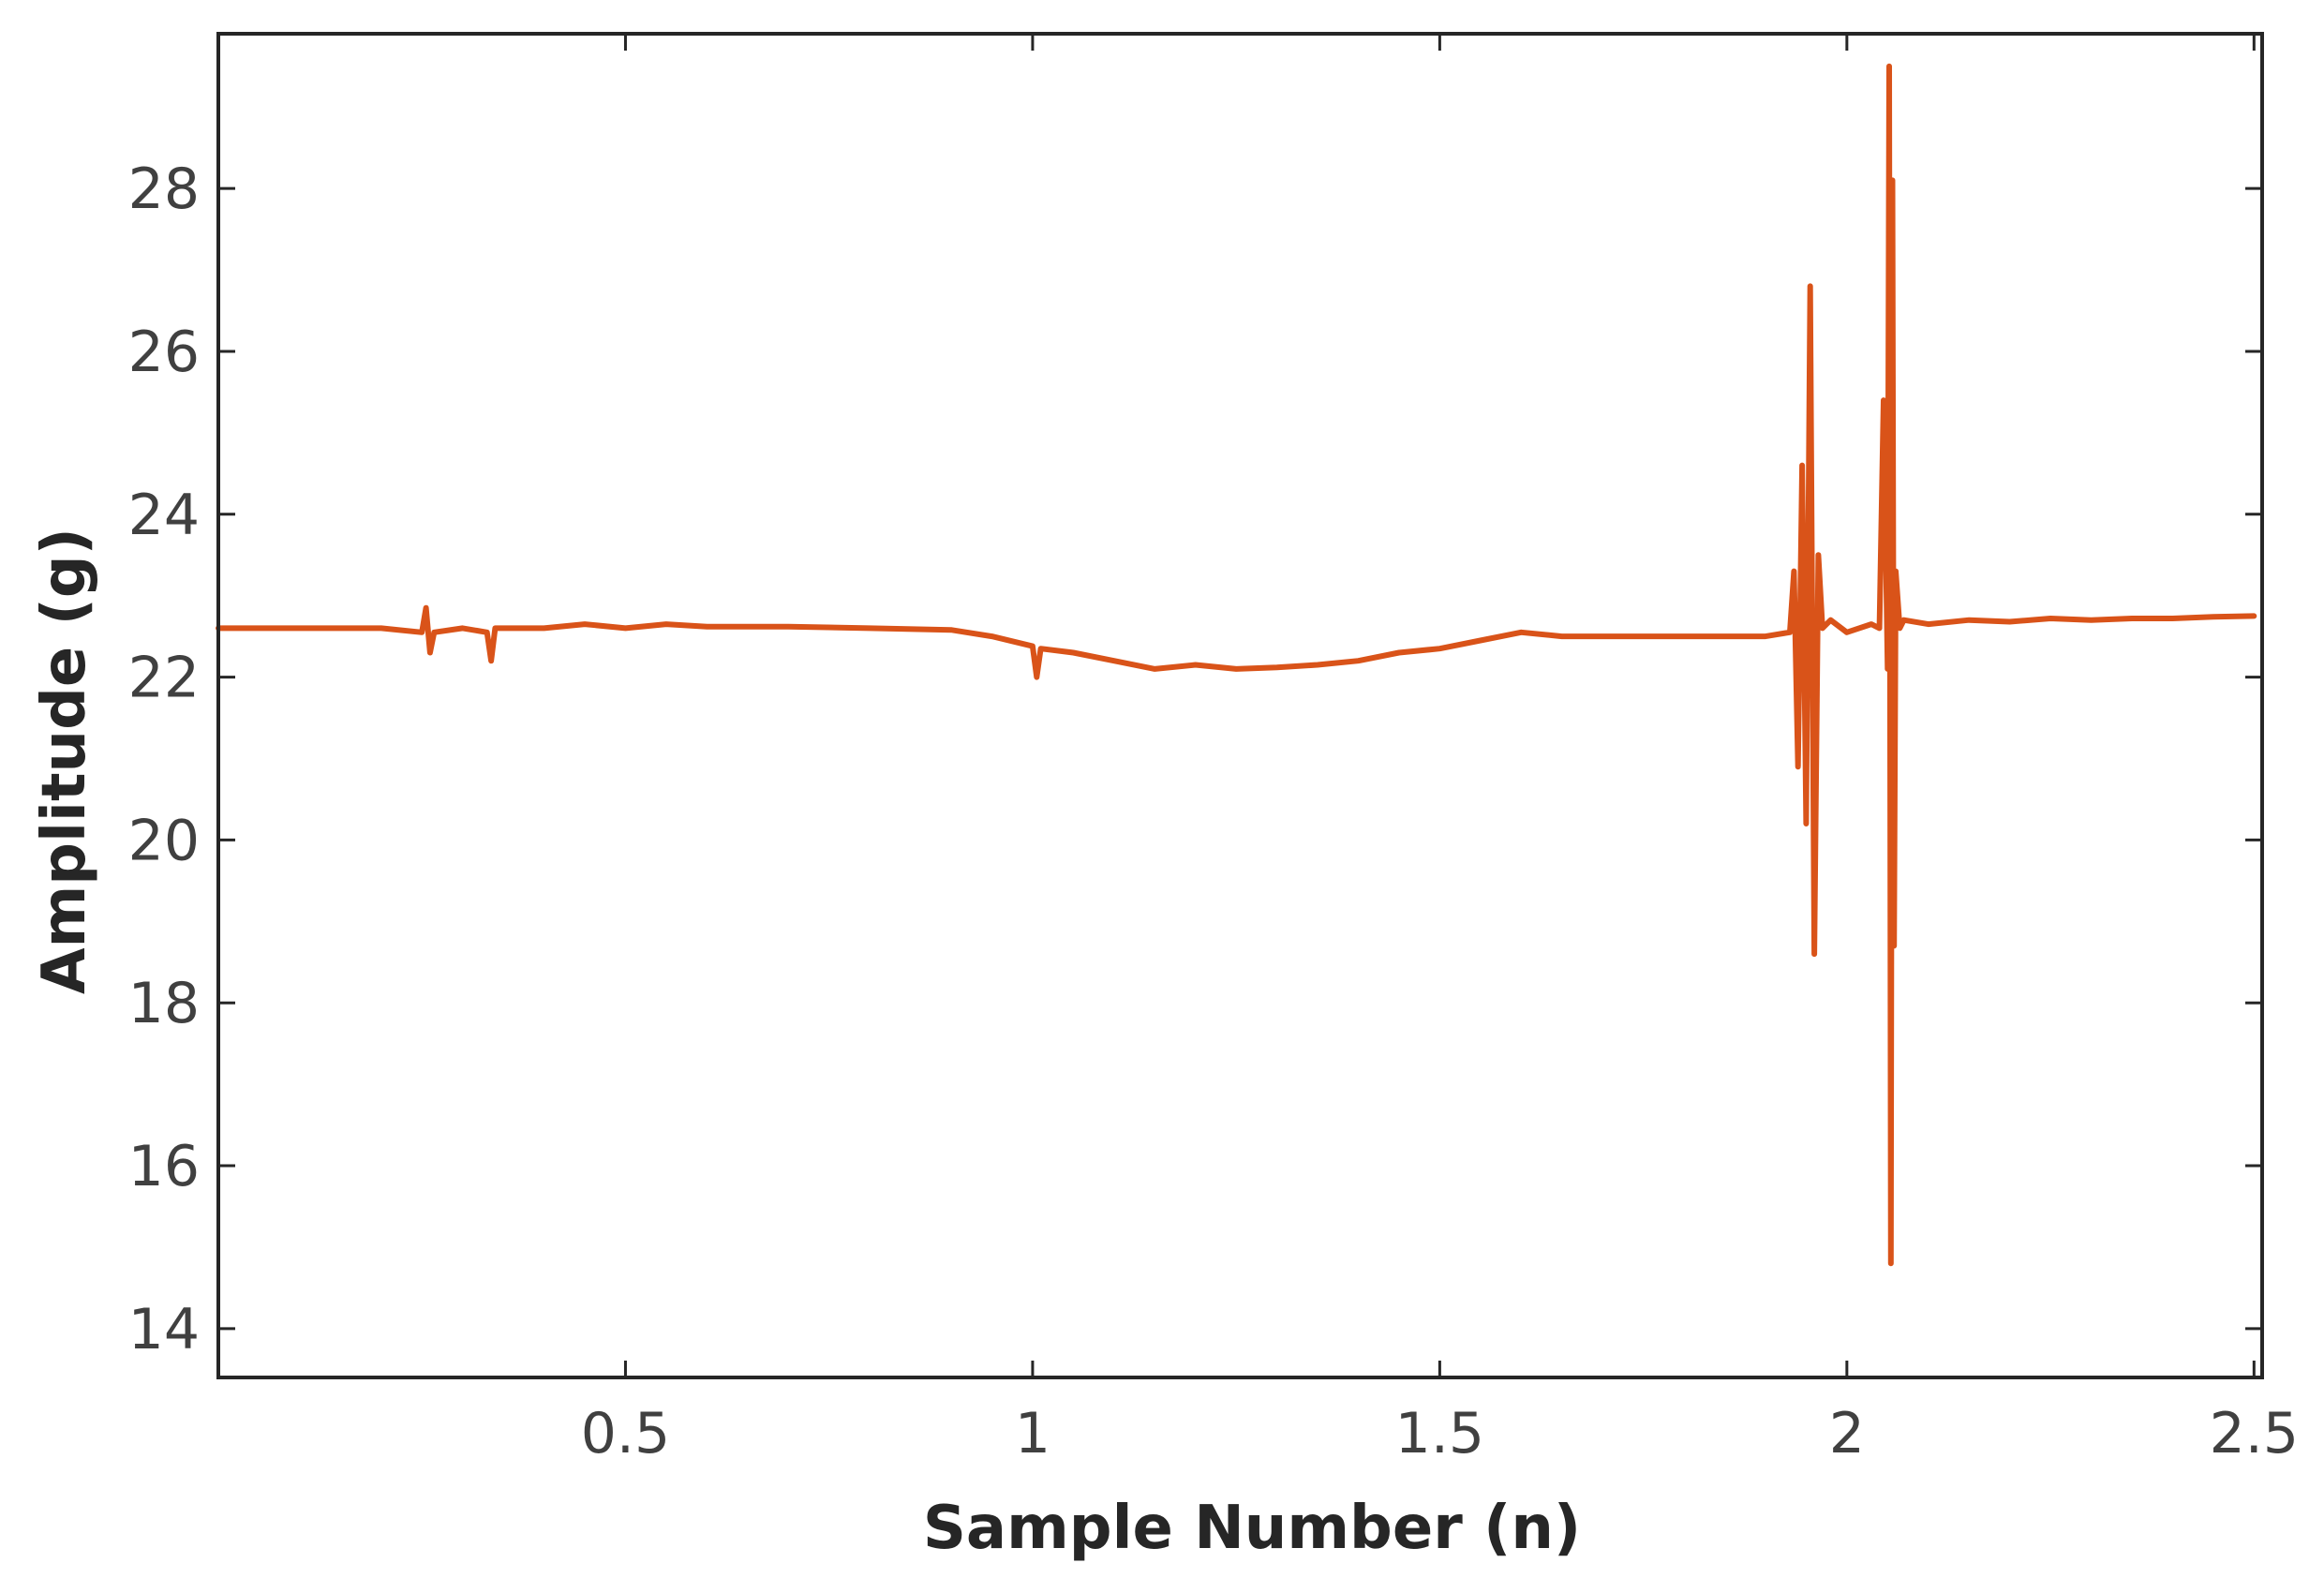 The image size is (2324, 1578). Describe the element at coordinates (64, 761) in the screenshot. I see `y-axis-label: Amplitude (g)` at that location.